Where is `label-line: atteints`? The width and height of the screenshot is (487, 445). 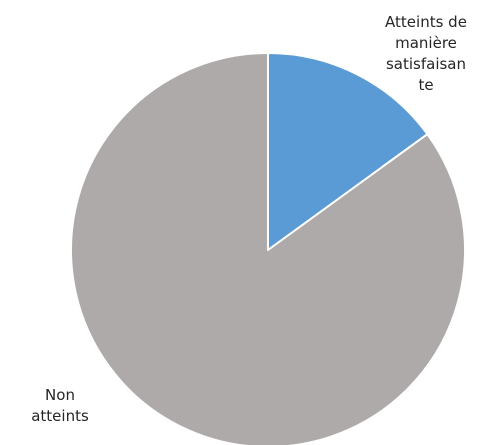 label-line: atteints is located at coordinates (60, 416).